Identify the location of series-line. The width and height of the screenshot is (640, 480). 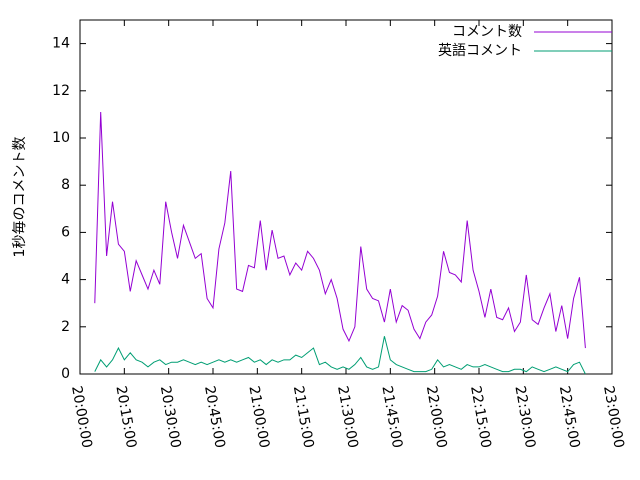
(340, 355).